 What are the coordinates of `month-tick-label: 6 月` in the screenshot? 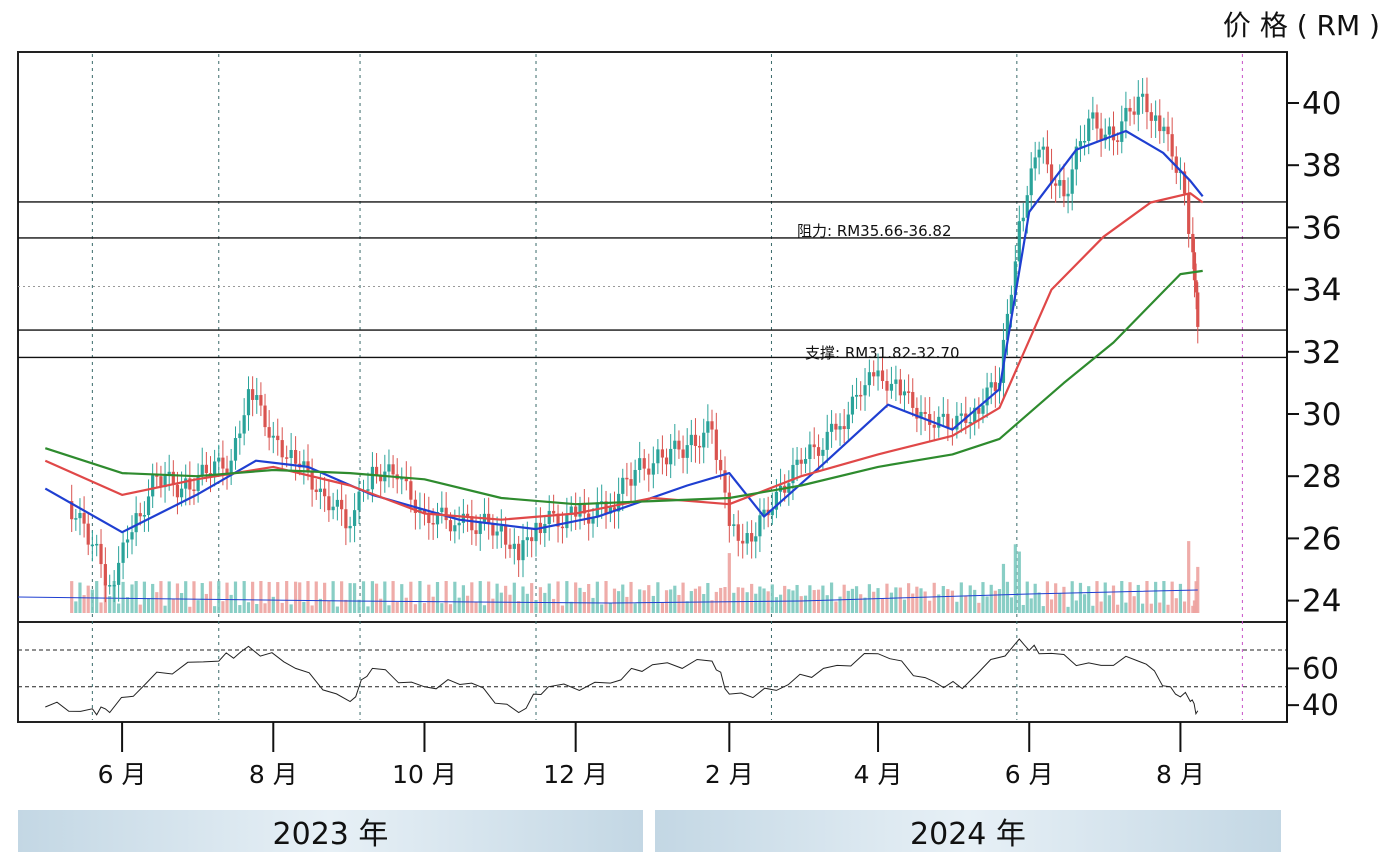 It's located at (122, 774).